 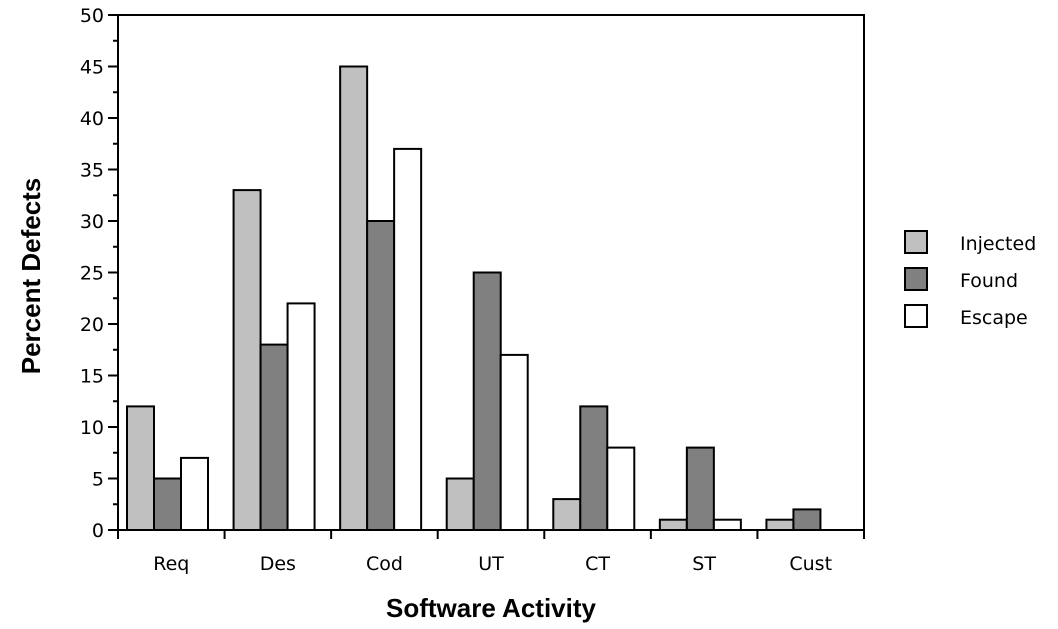 What do you see at coordinates (491, 564) in the screenshot?
I see `x-tick-label: UT` at bounding box center [491, 564].